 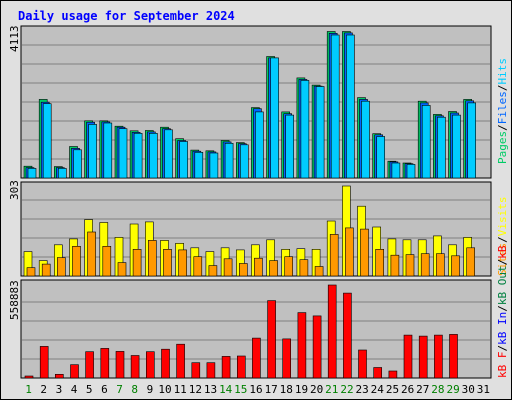 What do you see at coordinates (74, 389) in the screenshot?
I see `x-axis-label: 4` at bounding box center [74, 389].